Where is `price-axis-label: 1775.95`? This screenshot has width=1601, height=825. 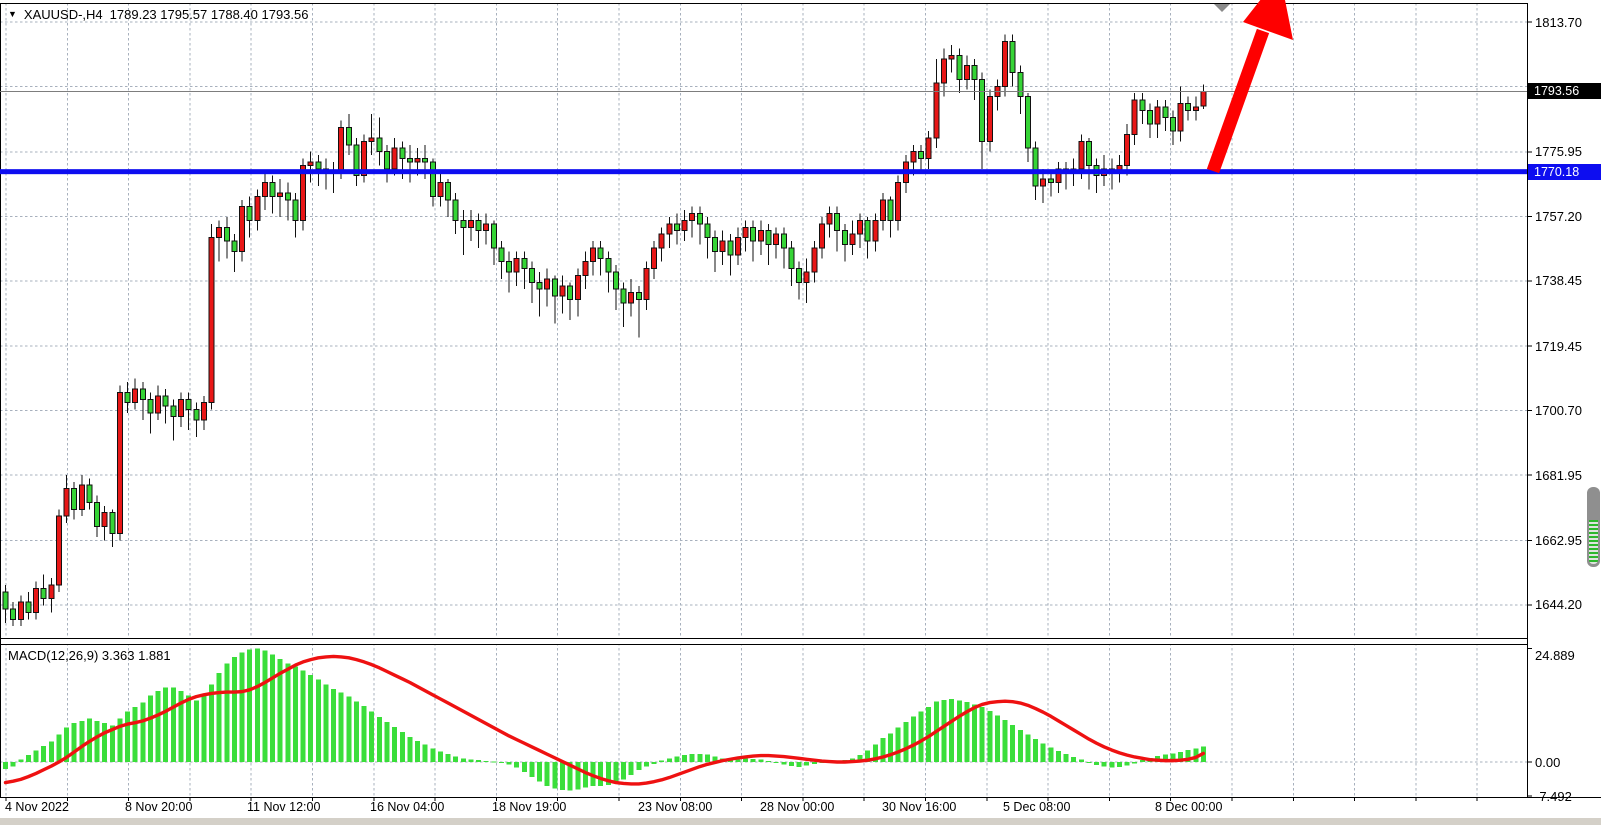 price-axis-label: 1775.95 is located at coordinates (1558, 152).